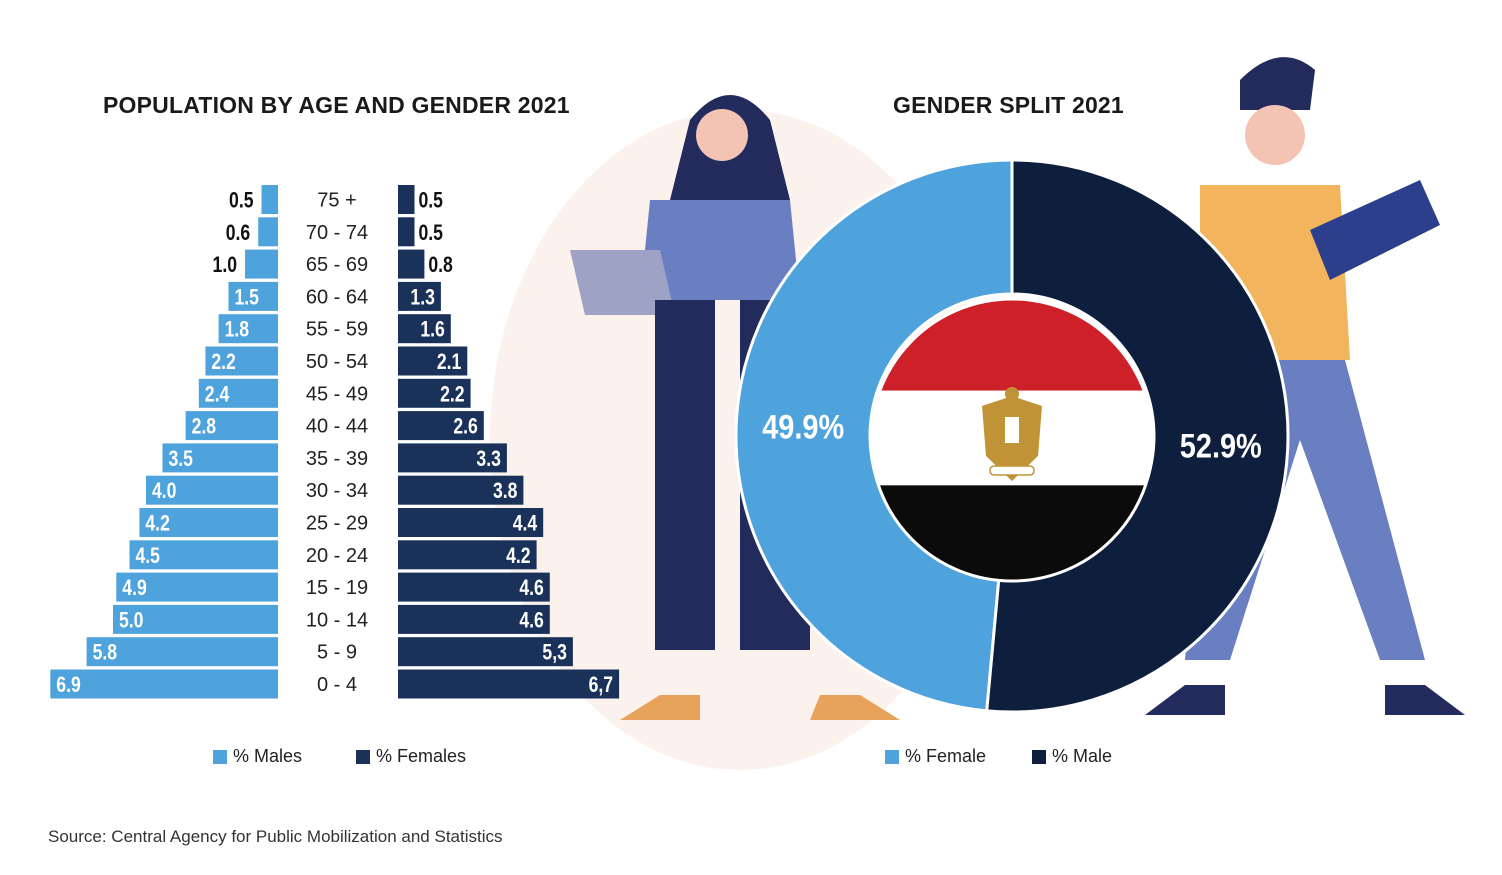  Describe the element at coordinates (1039, 756) in the screenshot. I see `legend-swatch-male` at that location.